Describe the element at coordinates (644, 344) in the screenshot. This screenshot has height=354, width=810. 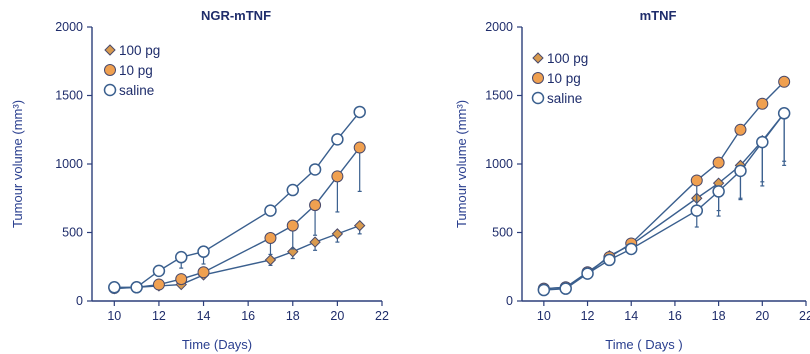
I see `x-axis-label: Time ( Days )` at that location.